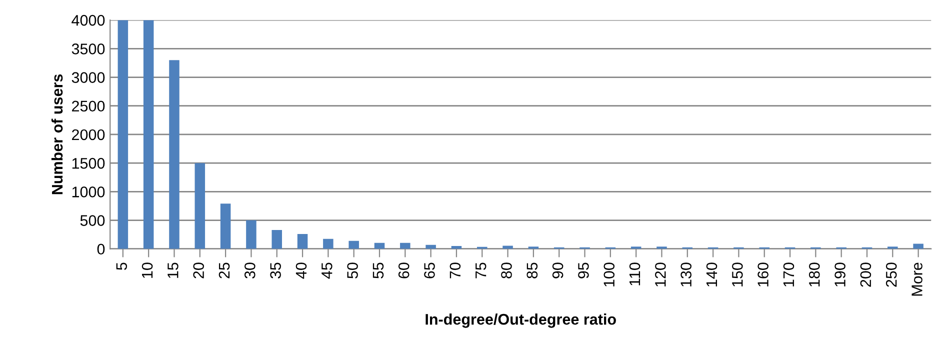 This screenshot has height=352, width=933. Describe the element at coordinates (737, 274) in the screenshot. I see `x-tick-label: 150` at that location.